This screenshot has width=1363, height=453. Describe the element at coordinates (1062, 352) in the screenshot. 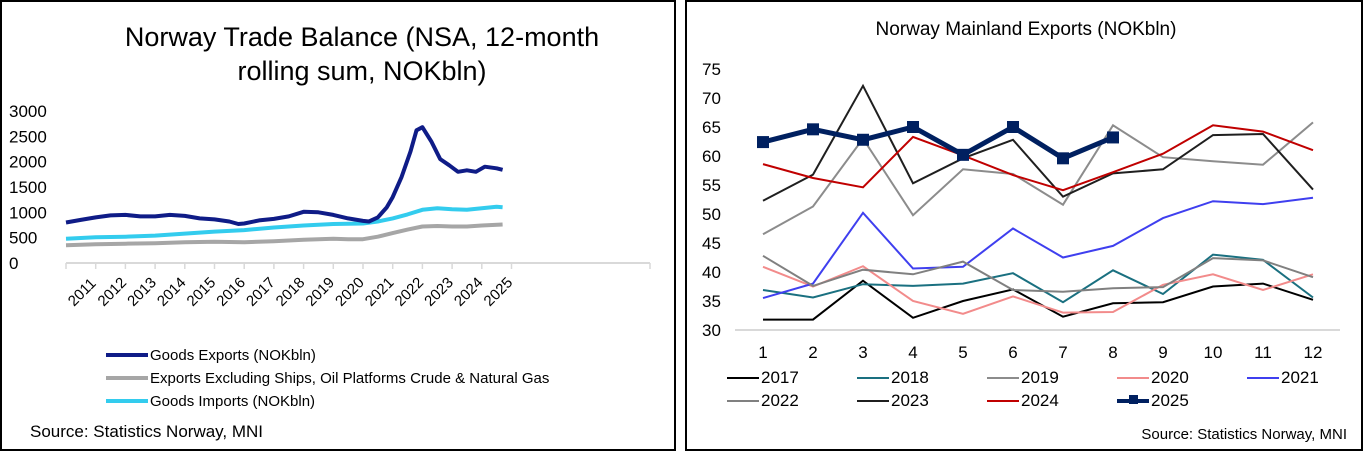

I see `x-tick-label: 7` at that location.